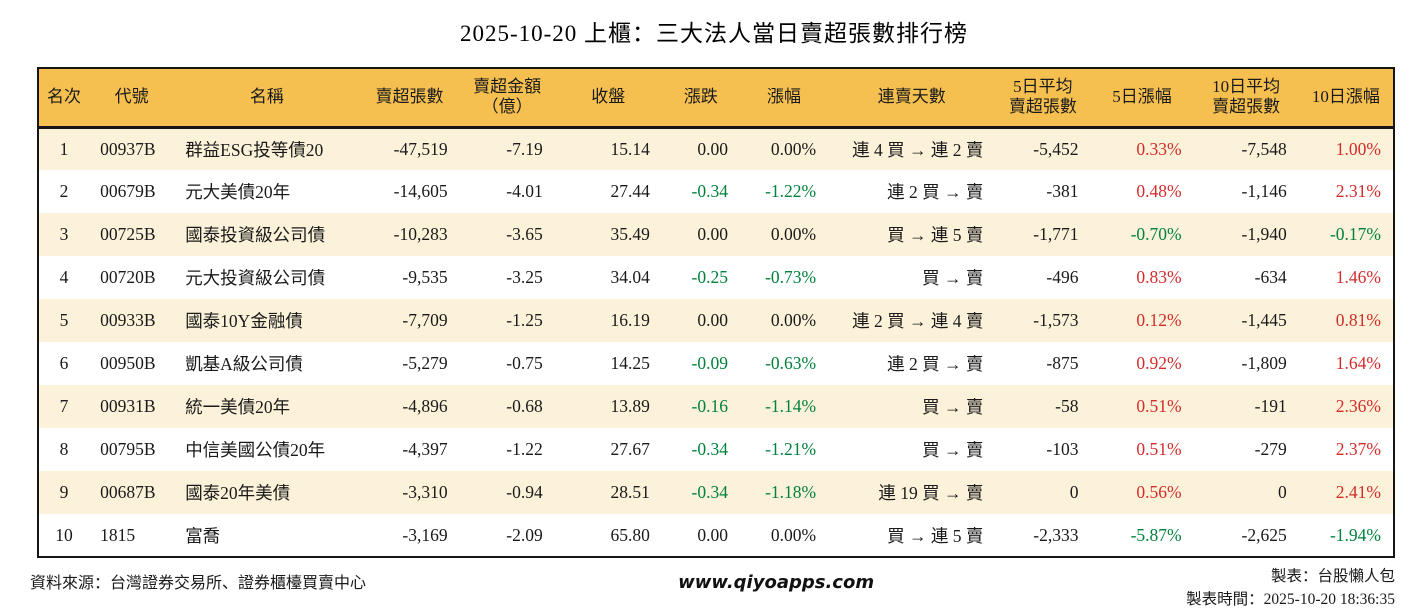  Describe the element at coordinates (1159, 363) in the screenshot. I see `table-cell: 0.92%` at that location.